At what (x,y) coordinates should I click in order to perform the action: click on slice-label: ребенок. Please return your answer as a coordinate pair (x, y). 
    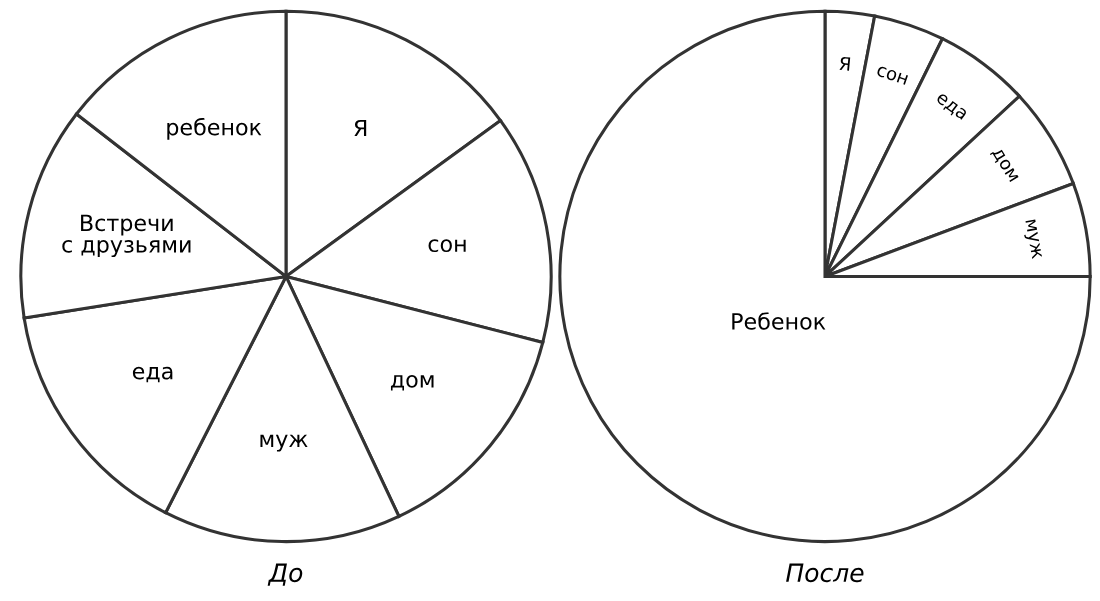
    Looking at the image, I should click on (214, 128).